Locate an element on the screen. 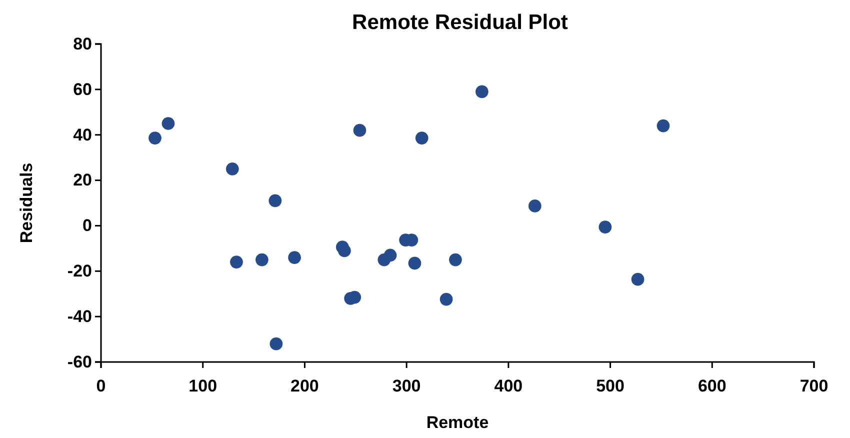  y-tick-label: 0 is located at coordinates (87, 226).